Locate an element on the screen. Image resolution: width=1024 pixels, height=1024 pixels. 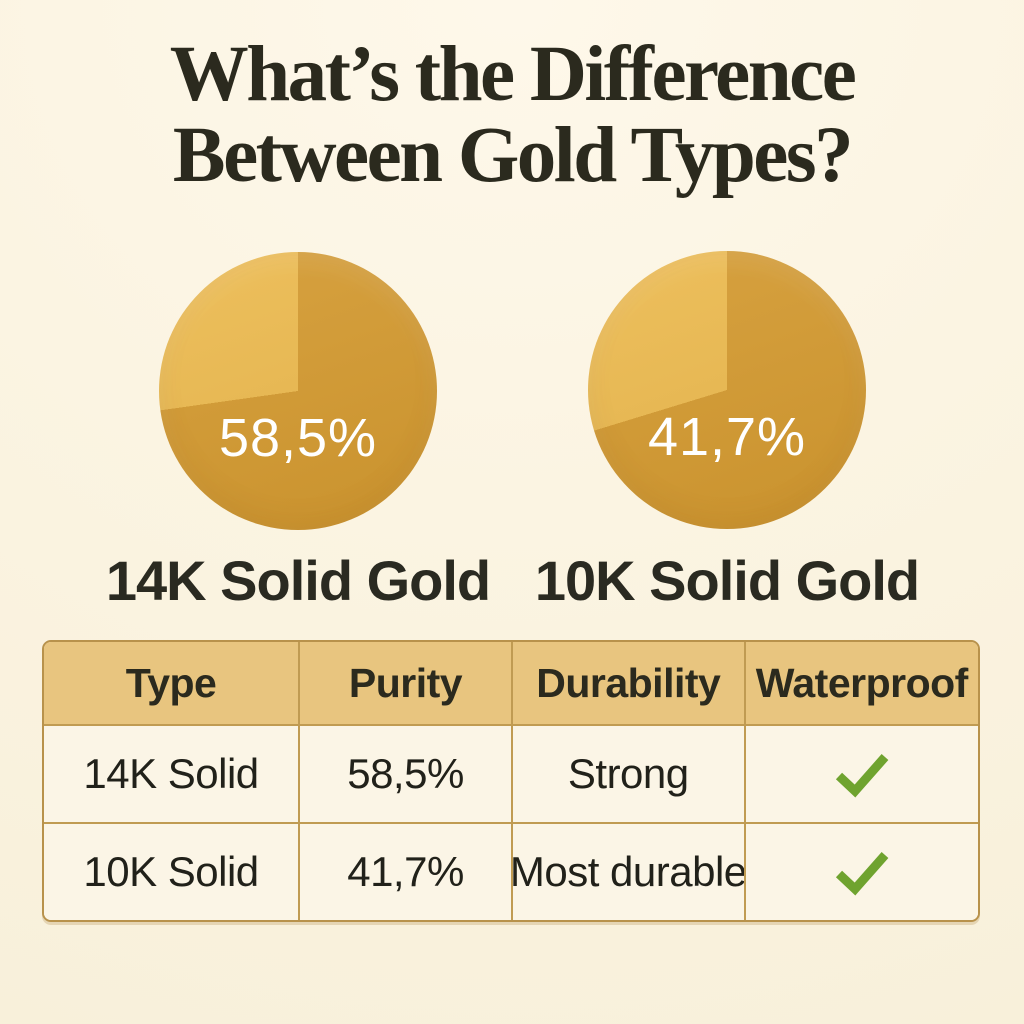
table-header-purity: Purity is located at coordinates (404, 683).